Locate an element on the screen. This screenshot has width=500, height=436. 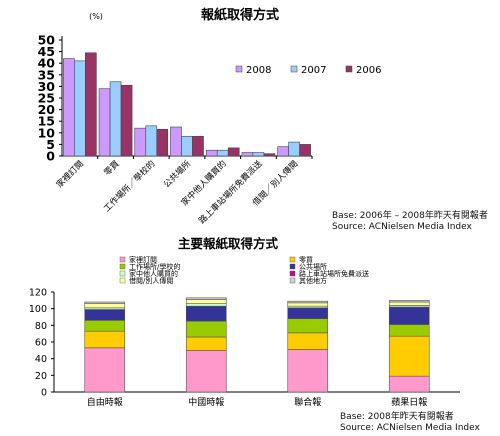
bottom-chart-legend-label: 家裡訂閱 is located at coordinates (143, 259).